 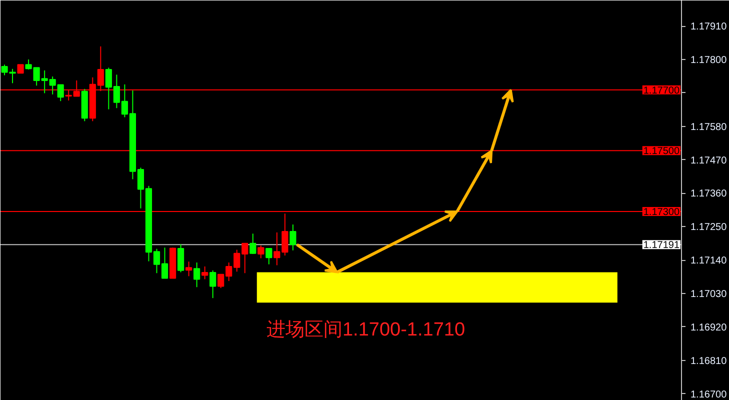 What do you see at coordinates (709, 361) in the screenshot?
I see `y-tick-label: 1.16810` at bounding box center [709, 361].